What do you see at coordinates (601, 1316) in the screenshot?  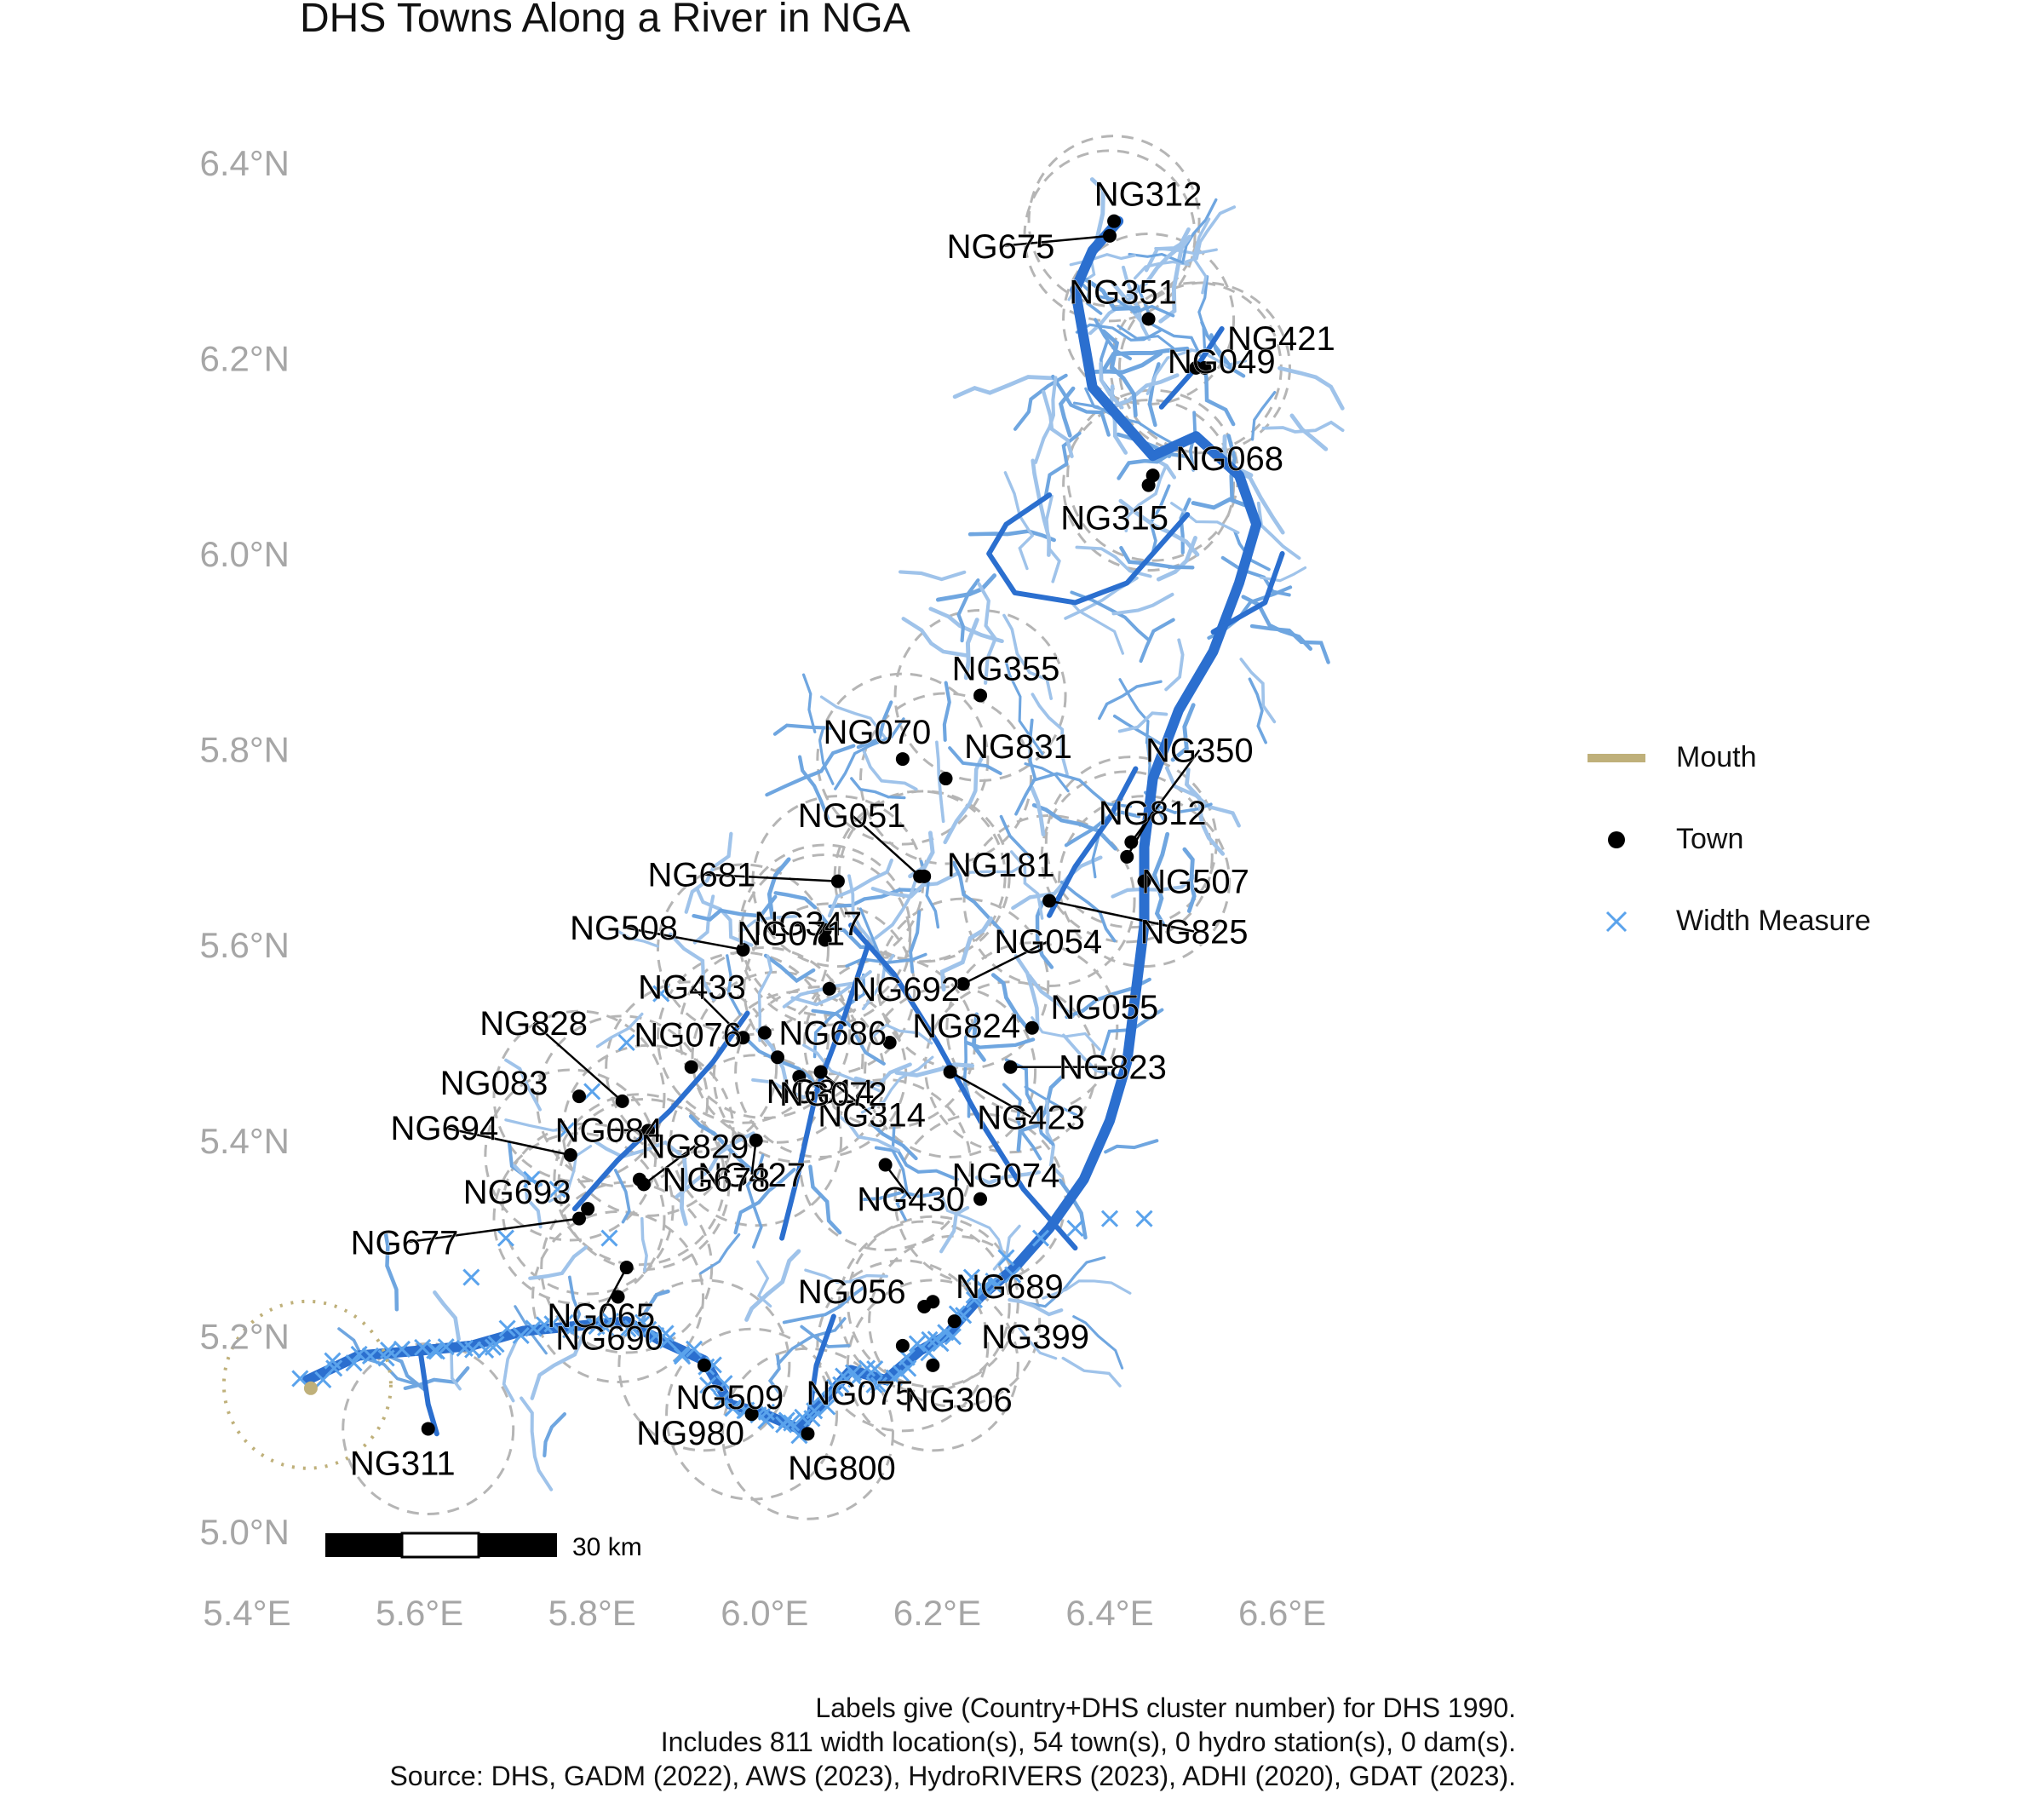 I see `town-label: NG065` at bounding box center [601, 1316].